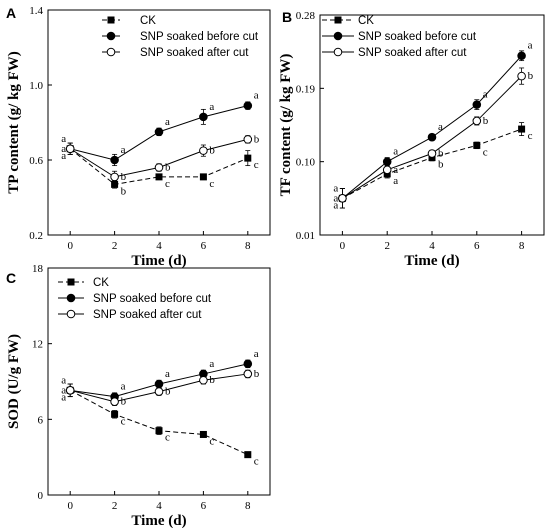 The image size is (550, 528). I want to click on y-axis-label: TF content (g/ kg FW), so click(286, 125).